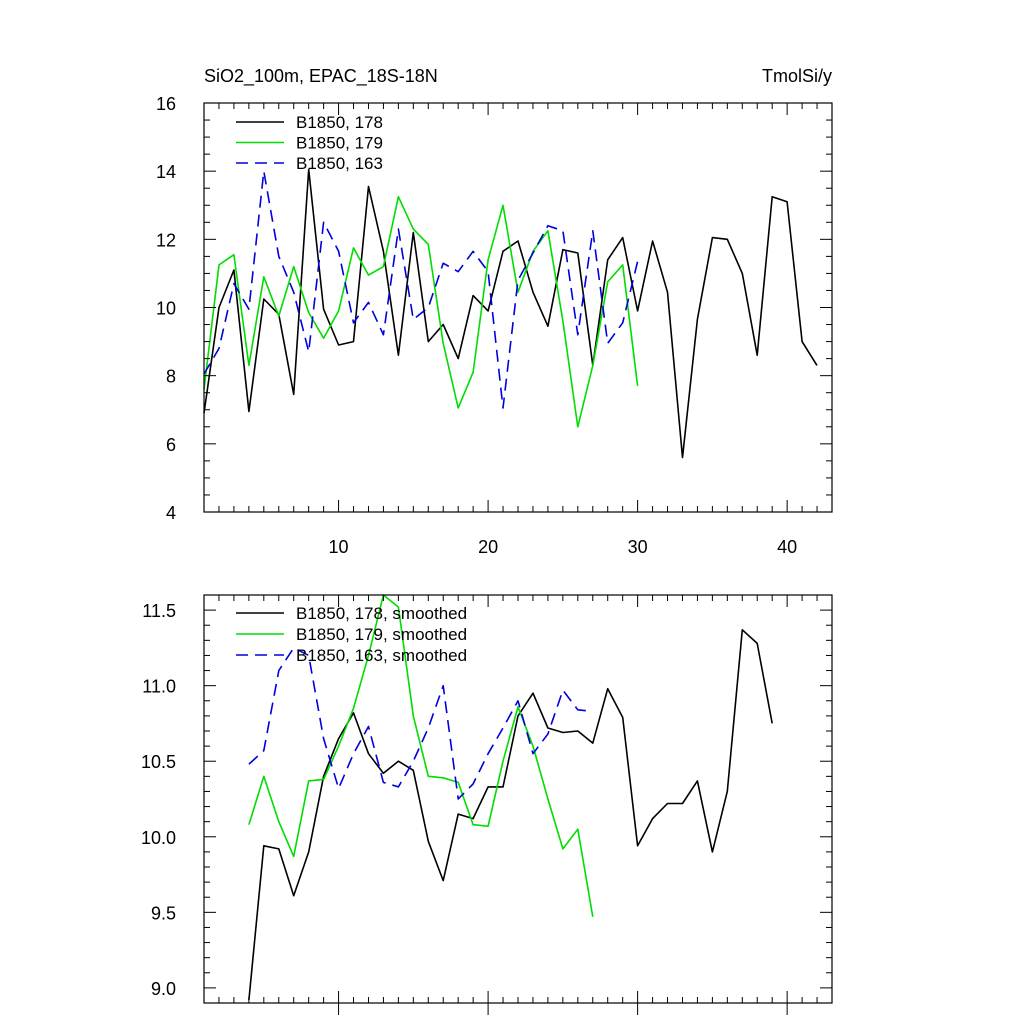  Describe the element at coordinates (638, 547) in the screenshot. I see `top-x-tick-label-30: 30` at that location.